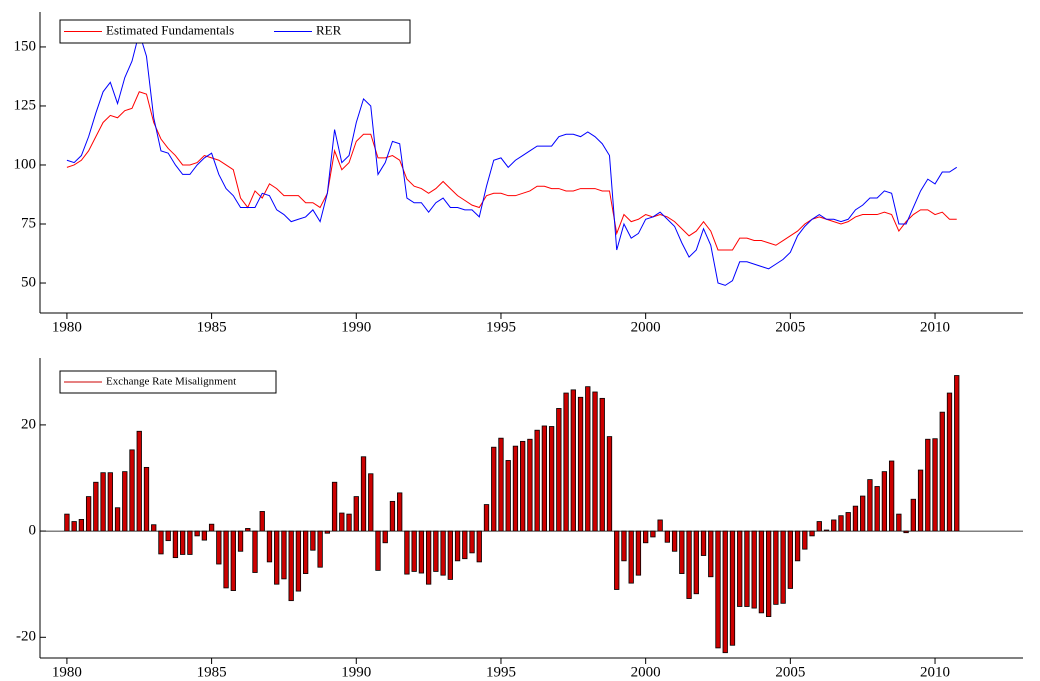 The image size is (1040, 681). What do you see at coordinates (170, 29) in the screenshot?
I see `legend-label: Estimated Fundamentals` at bounding box center [170, 29].